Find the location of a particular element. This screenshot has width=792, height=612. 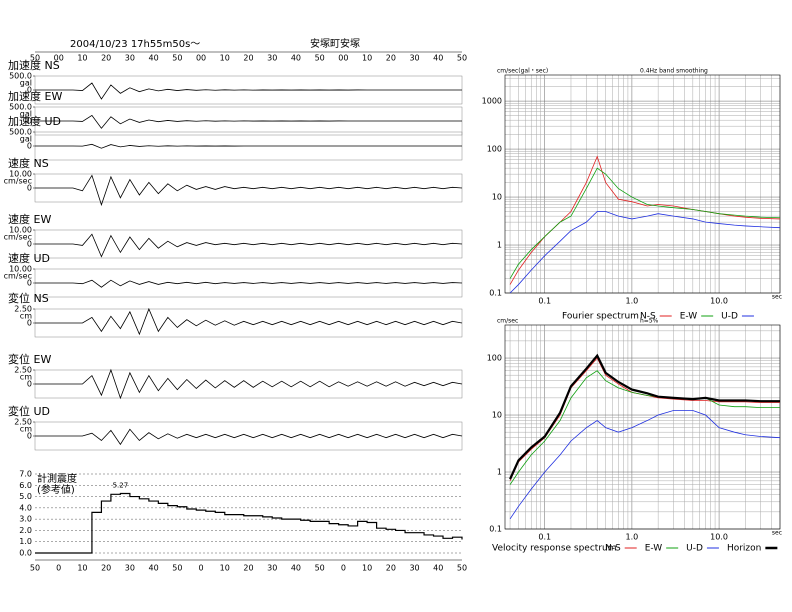

chart-title: 計測震度 is located at coordinates (57, 478).